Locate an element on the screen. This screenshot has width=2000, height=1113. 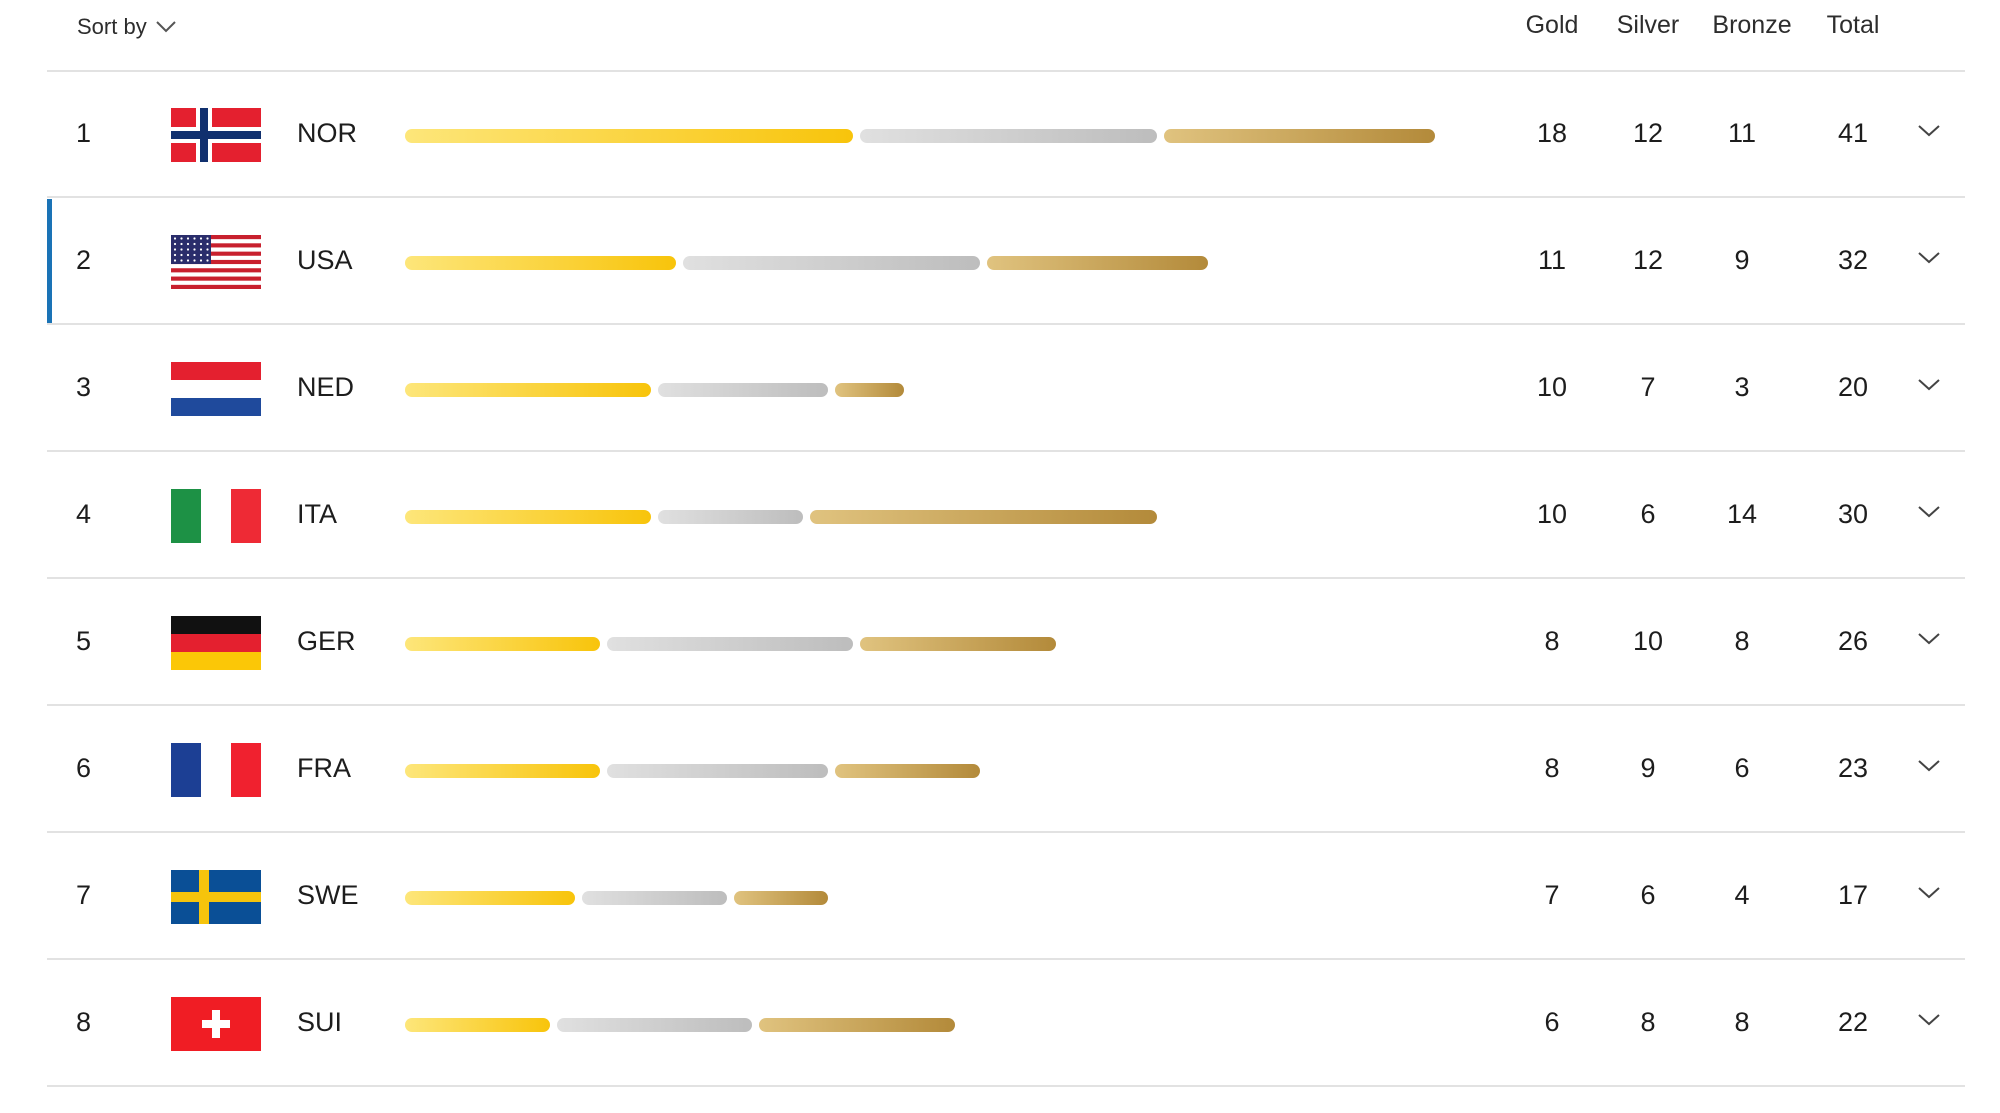
table-row: 1 NOR 18 12 11 41 is located at coordinates (1006, 135).